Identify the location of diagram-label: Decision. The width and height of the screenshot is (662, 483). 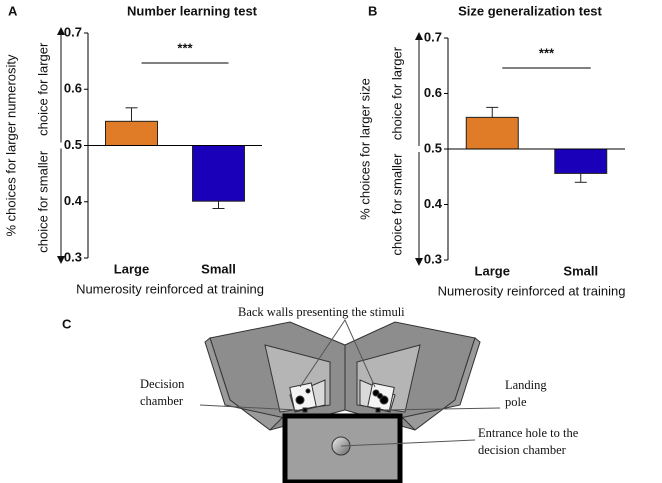
(162, 384).